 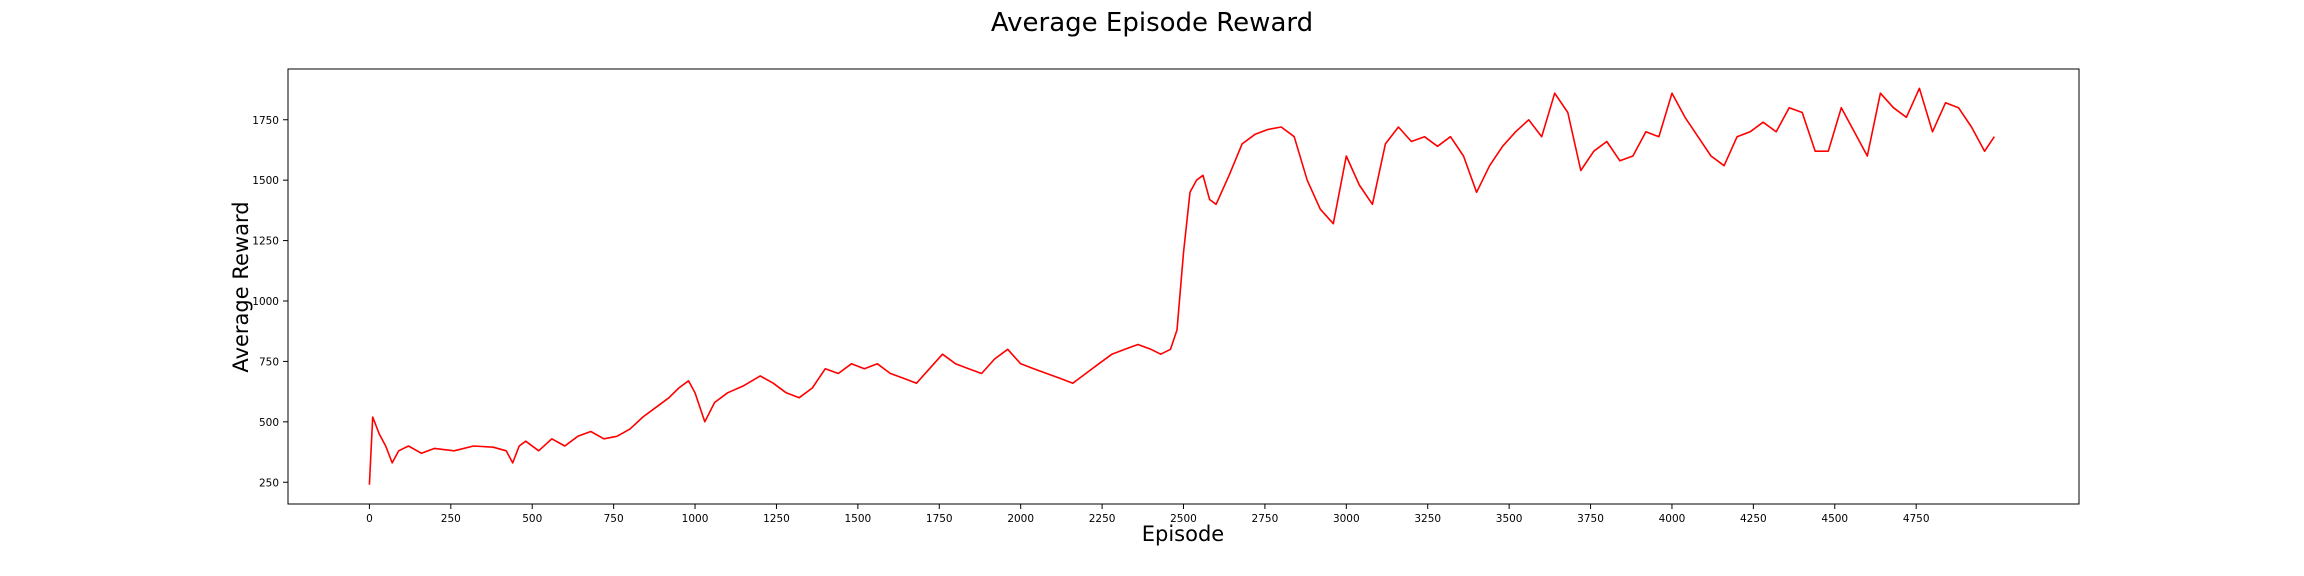 I want to click on x-tick-label: 3500, so click(x=1509, y=519).